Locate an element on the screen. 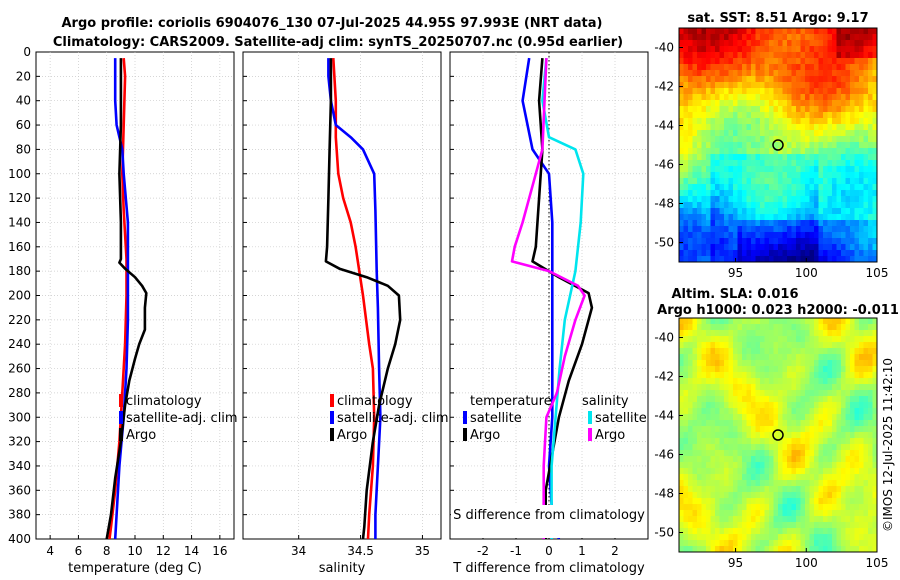 The height and width of the screenshot is (580, 900). x-tick-label: 4 is located at coordinates (50, 551).